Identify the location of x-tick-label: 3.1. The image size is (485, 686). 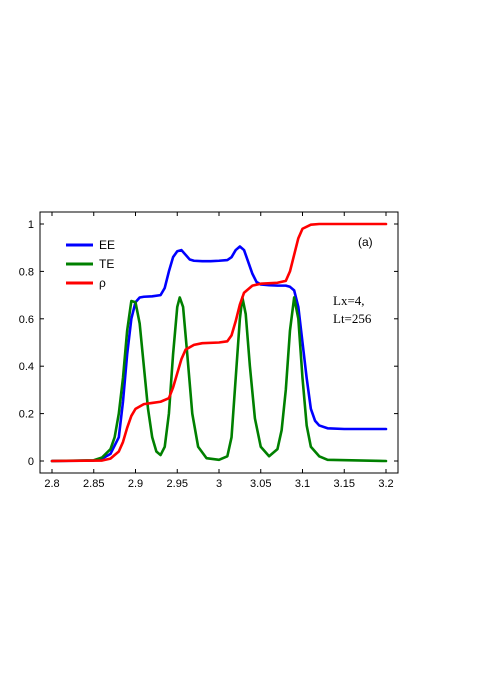
(302, 484).